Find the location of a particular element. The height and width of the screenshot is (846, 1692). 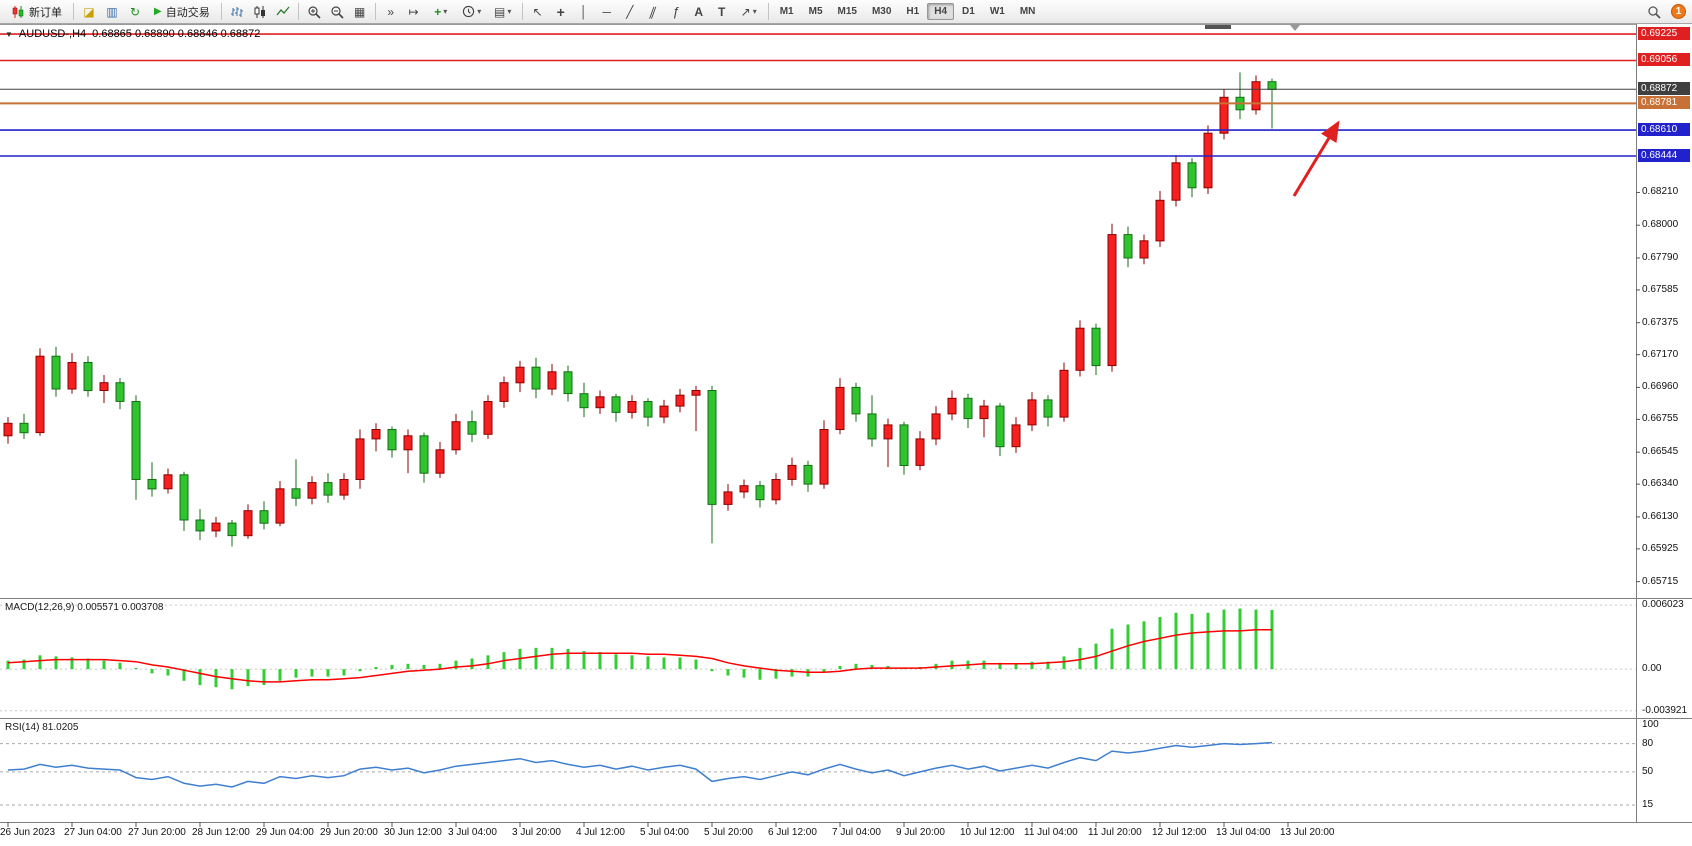

chart-scrollbar-thumb is located at coordinates (1218, 27).